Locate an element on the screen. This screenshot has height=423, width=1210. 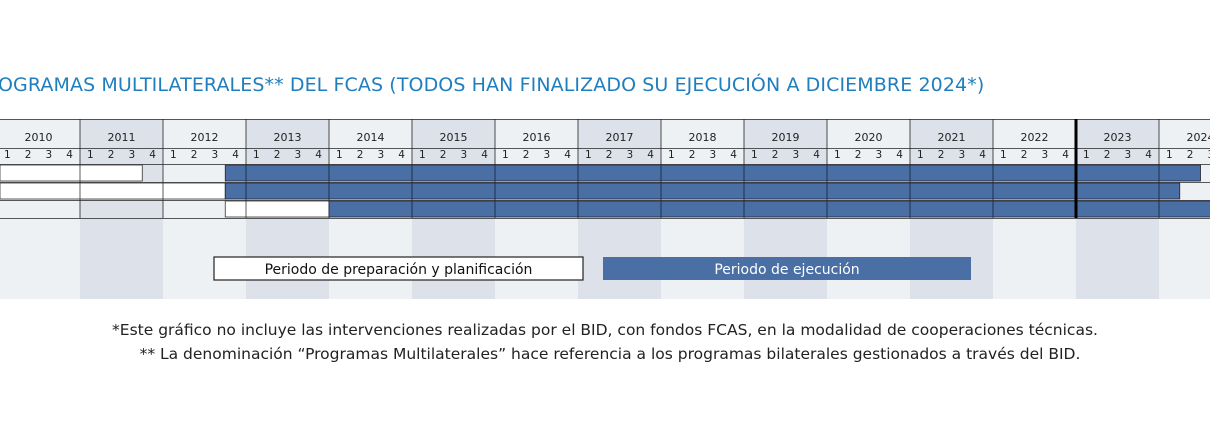
year-label: 2018 is located at coordinates (703, 137).